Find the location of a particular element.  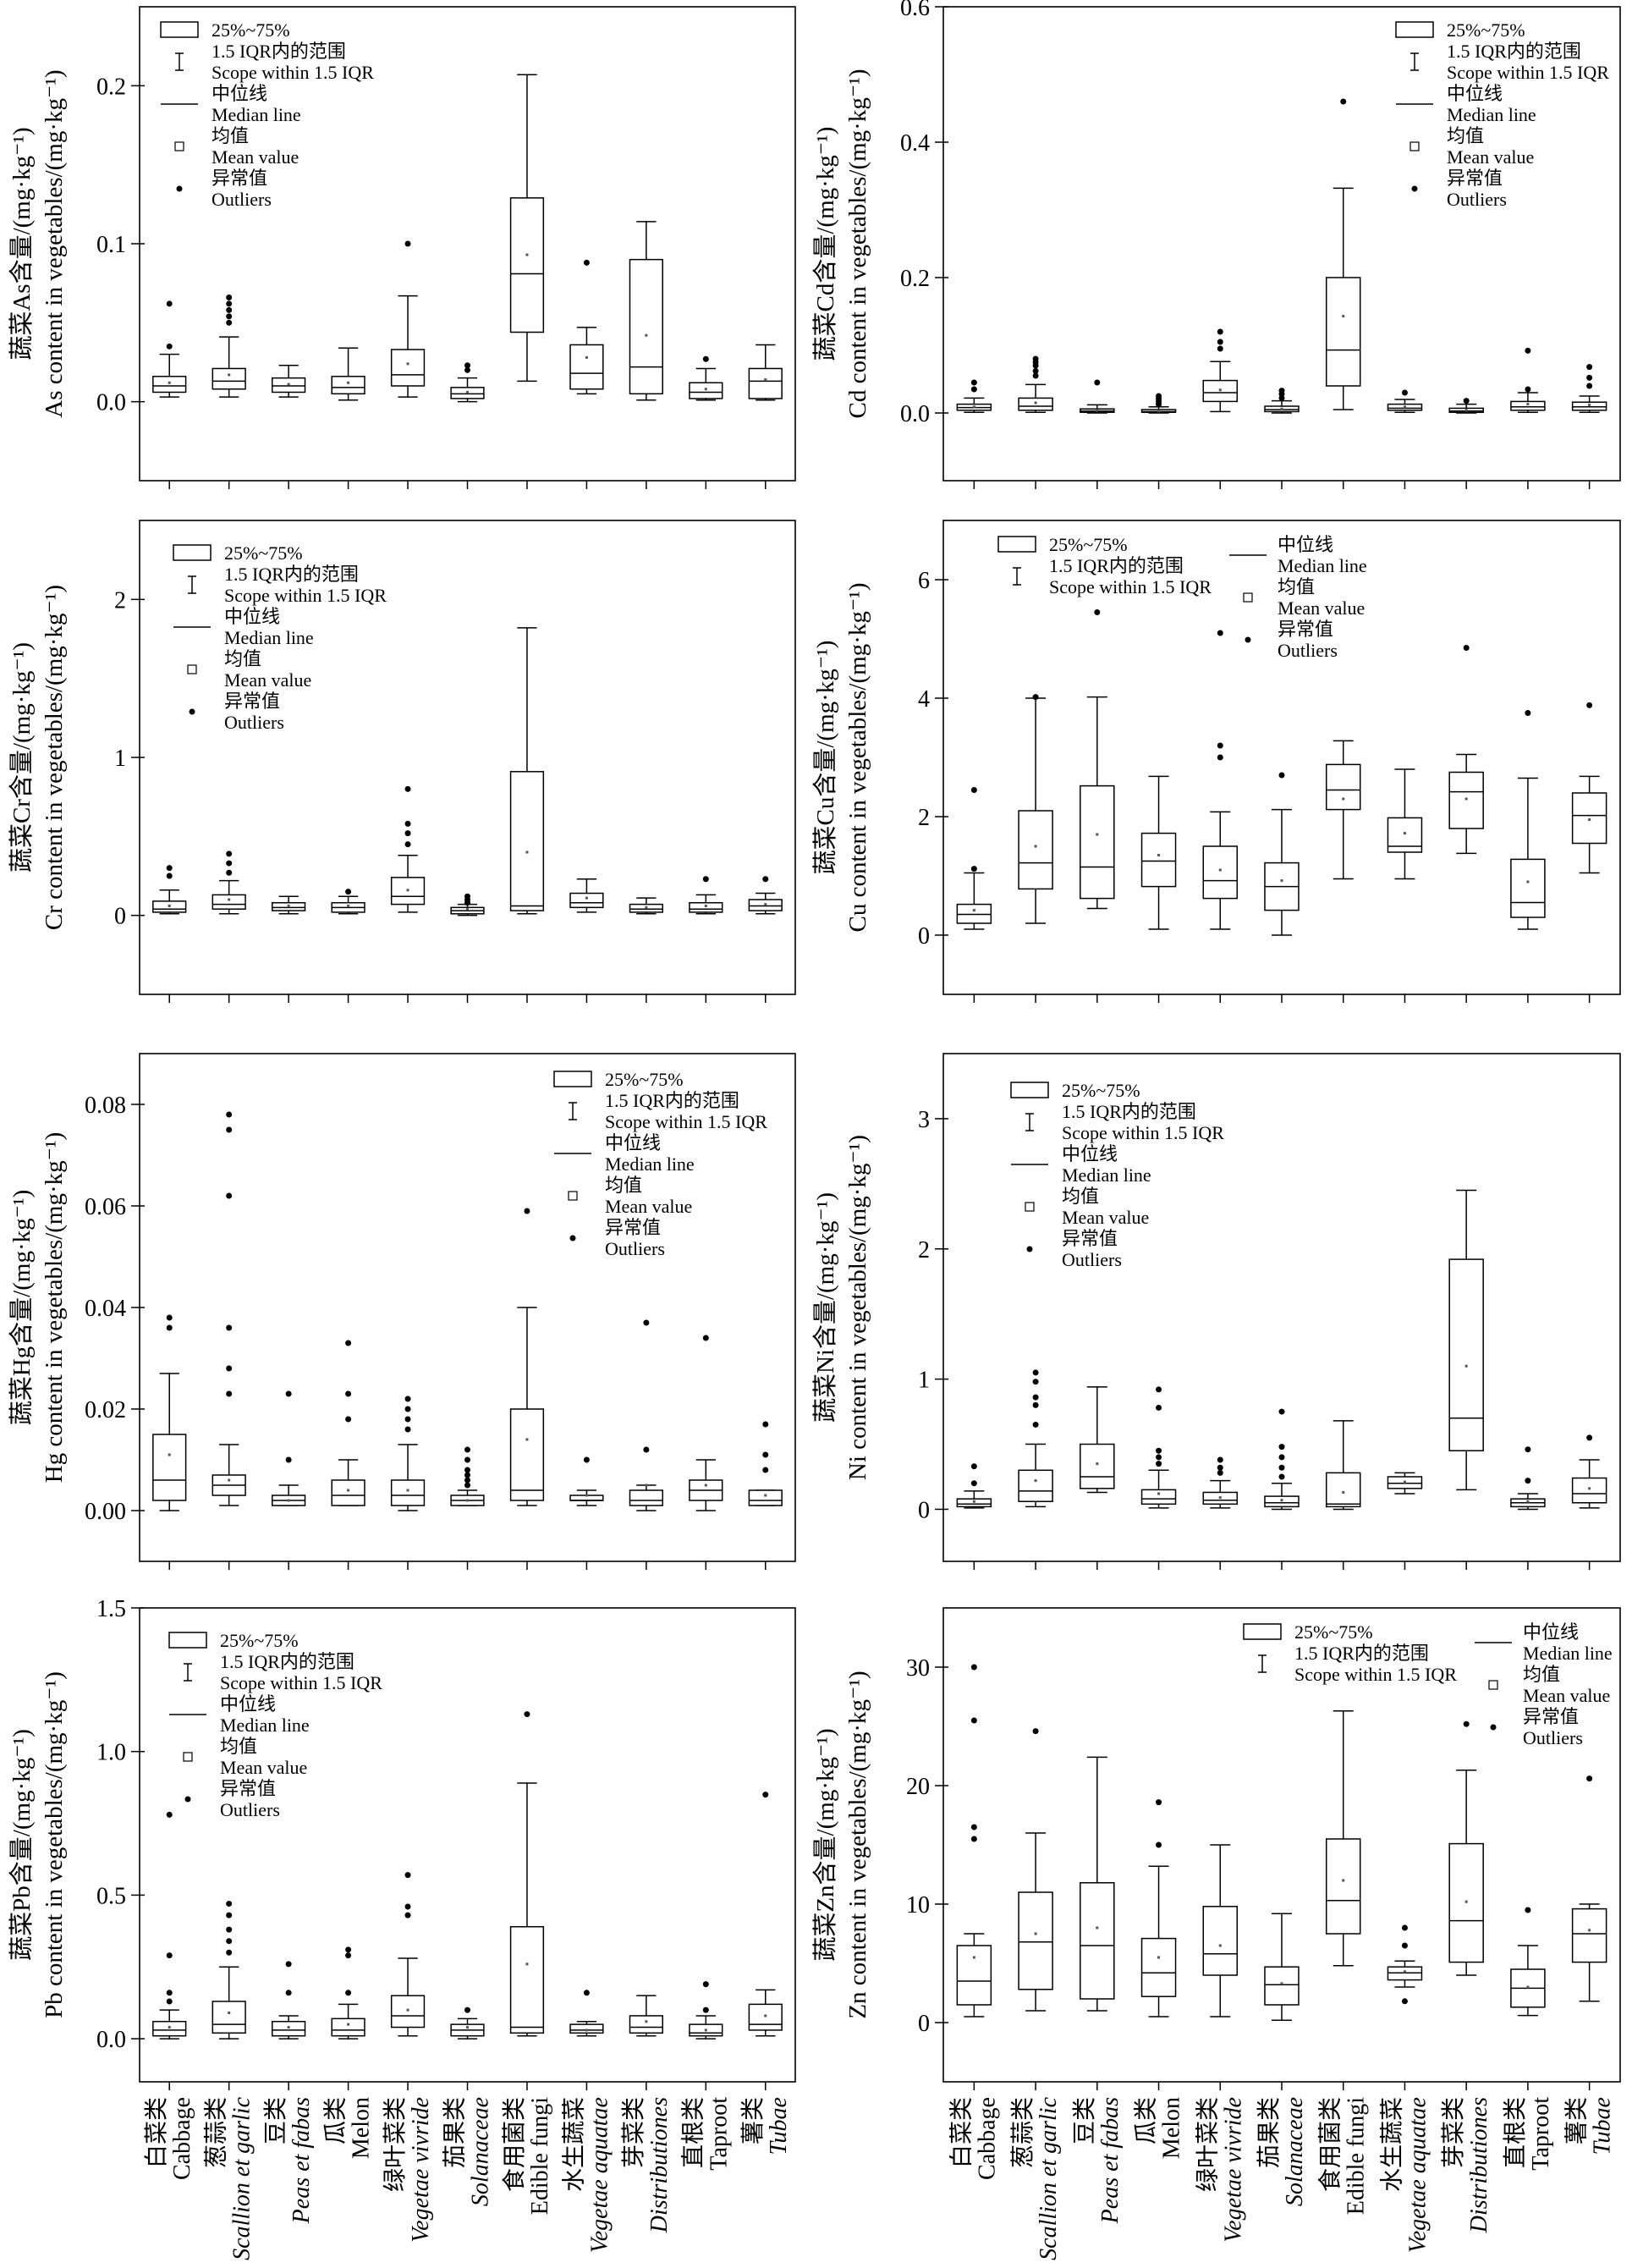

legend-mean-symbol is located at coordinates (573, 1196).